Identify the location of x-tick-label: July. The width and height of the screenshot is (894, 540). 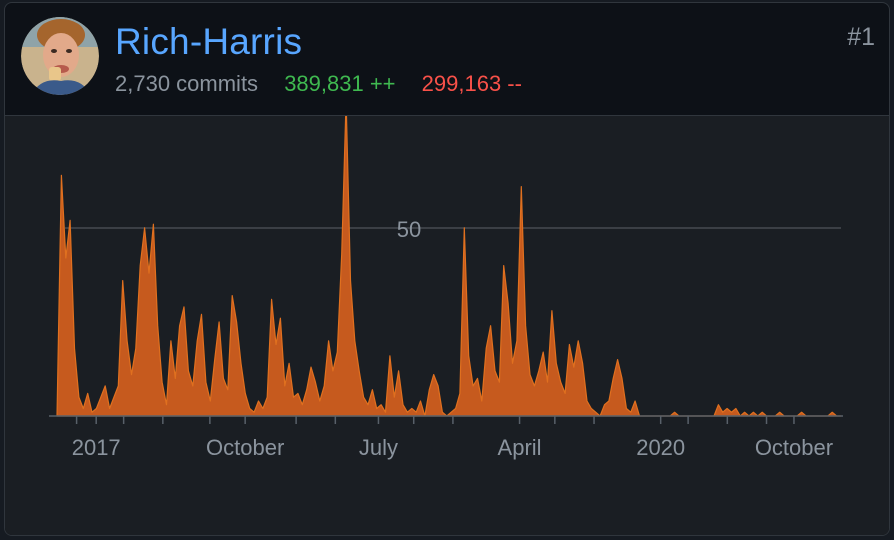
(378, 447).